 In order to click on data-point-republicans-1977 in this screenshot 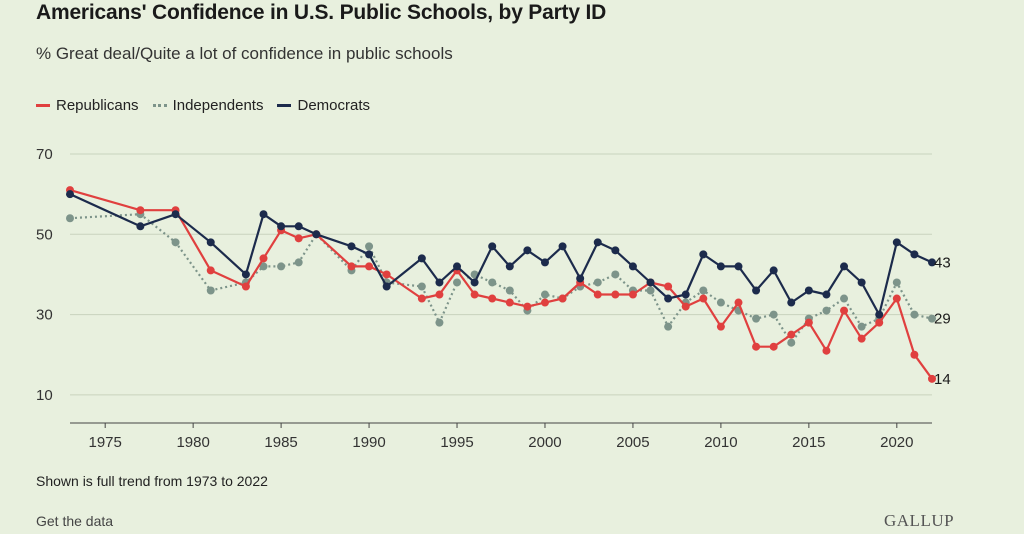, I will do `click(140, 210)`.